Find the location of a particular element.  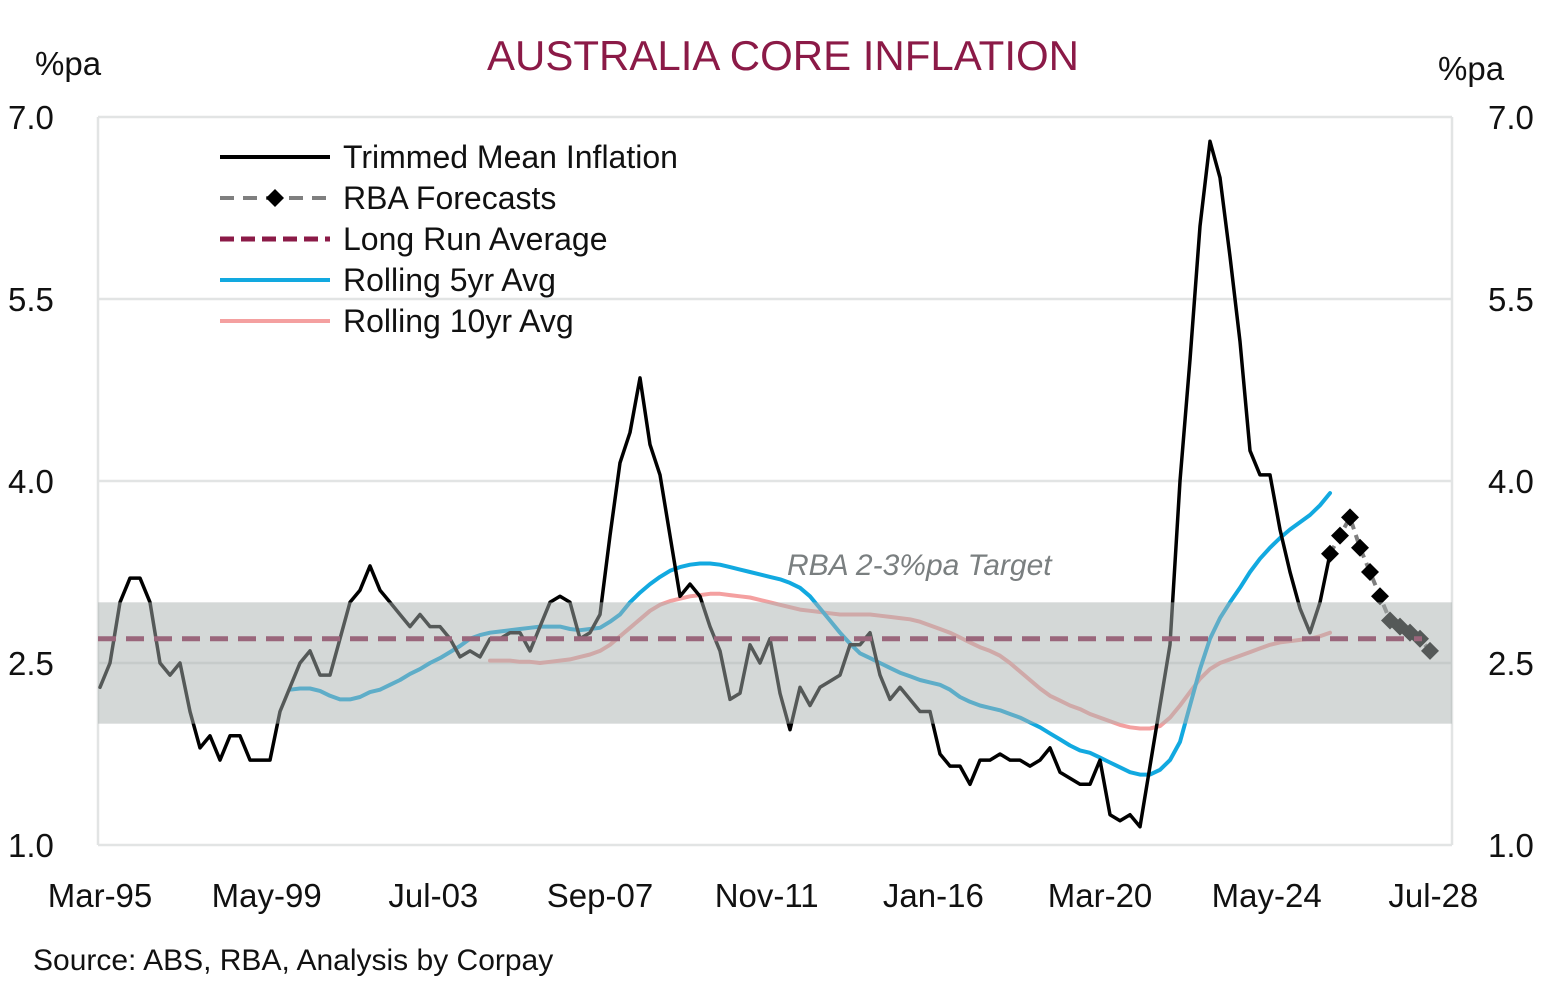

legend-item: Rolling 5yr Avg is located at coordinates (388, 280).